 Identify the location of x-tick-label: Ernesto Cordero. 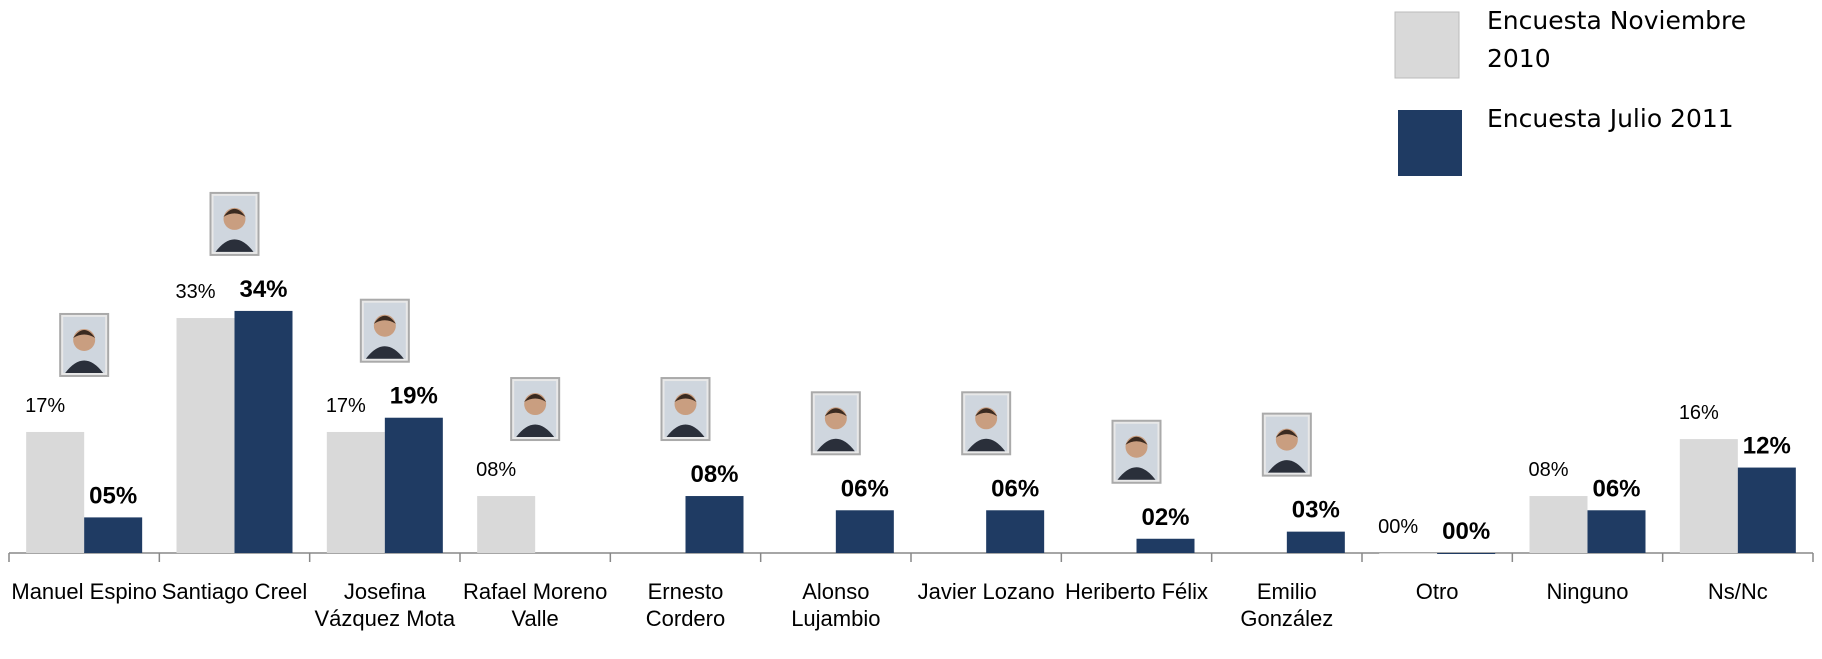
(685, 605).